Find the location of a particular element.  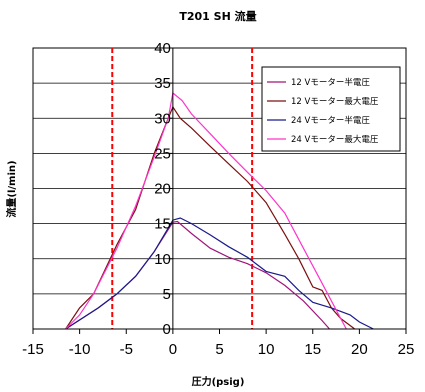

legend-entry: 24 Vモーター最大電圧 is located at coordinates (335, 139).